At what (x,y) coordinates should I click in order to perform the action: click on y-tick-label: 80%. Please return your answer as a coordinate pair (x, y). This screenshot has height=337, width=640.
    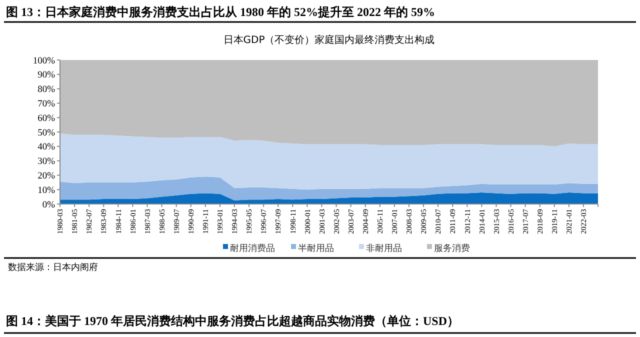
    Looking at the image, I should click on (47, 90).